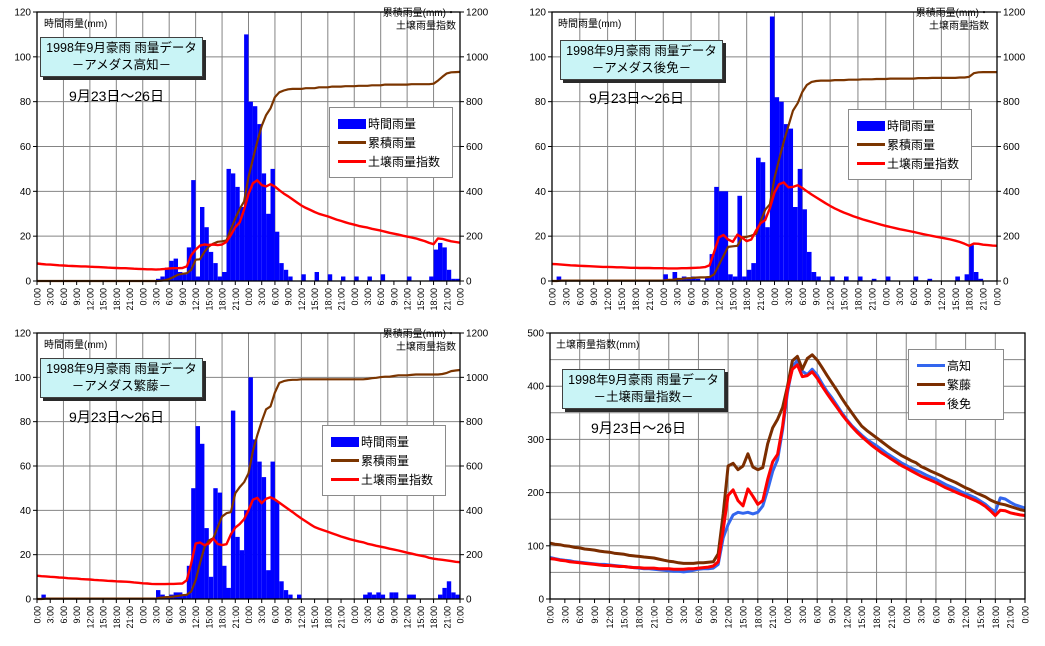 The image size is (1045, 646). What do you see at coordinates (352, 123) in the screenshot?
I see `hourly-rain-swatch` at bounding box center [352, 123].